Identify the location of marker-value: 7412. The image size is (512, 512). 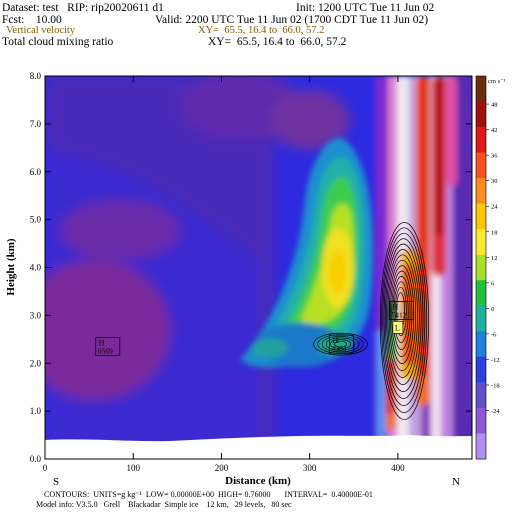
(399, 315).